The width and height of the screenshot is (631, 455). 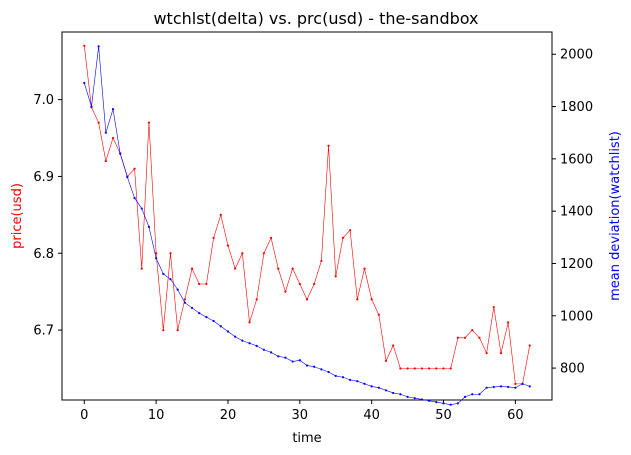 I want to click on x-tick-label: 60, so click(x=515, y=415).